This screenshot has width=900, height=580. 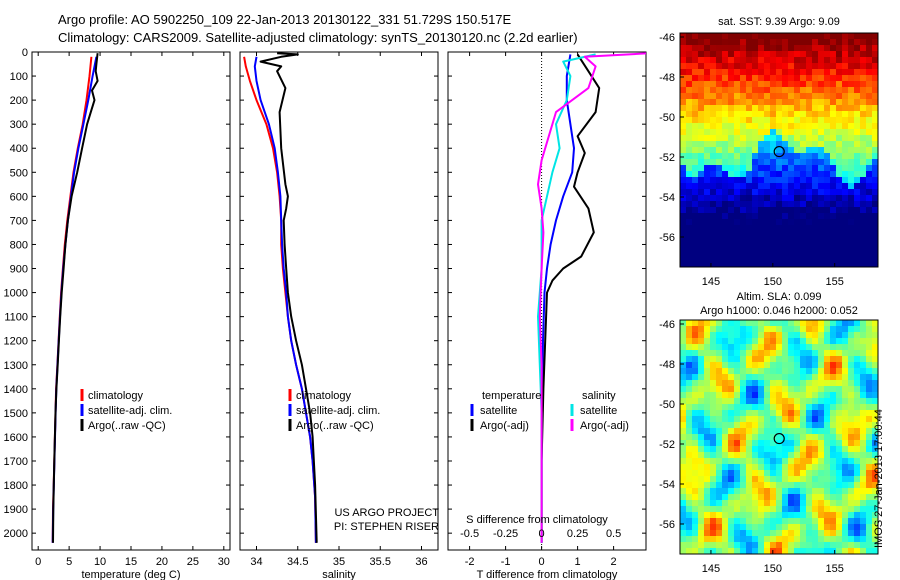 I want to click on heatmap-cells, so click(x=779, y=437).